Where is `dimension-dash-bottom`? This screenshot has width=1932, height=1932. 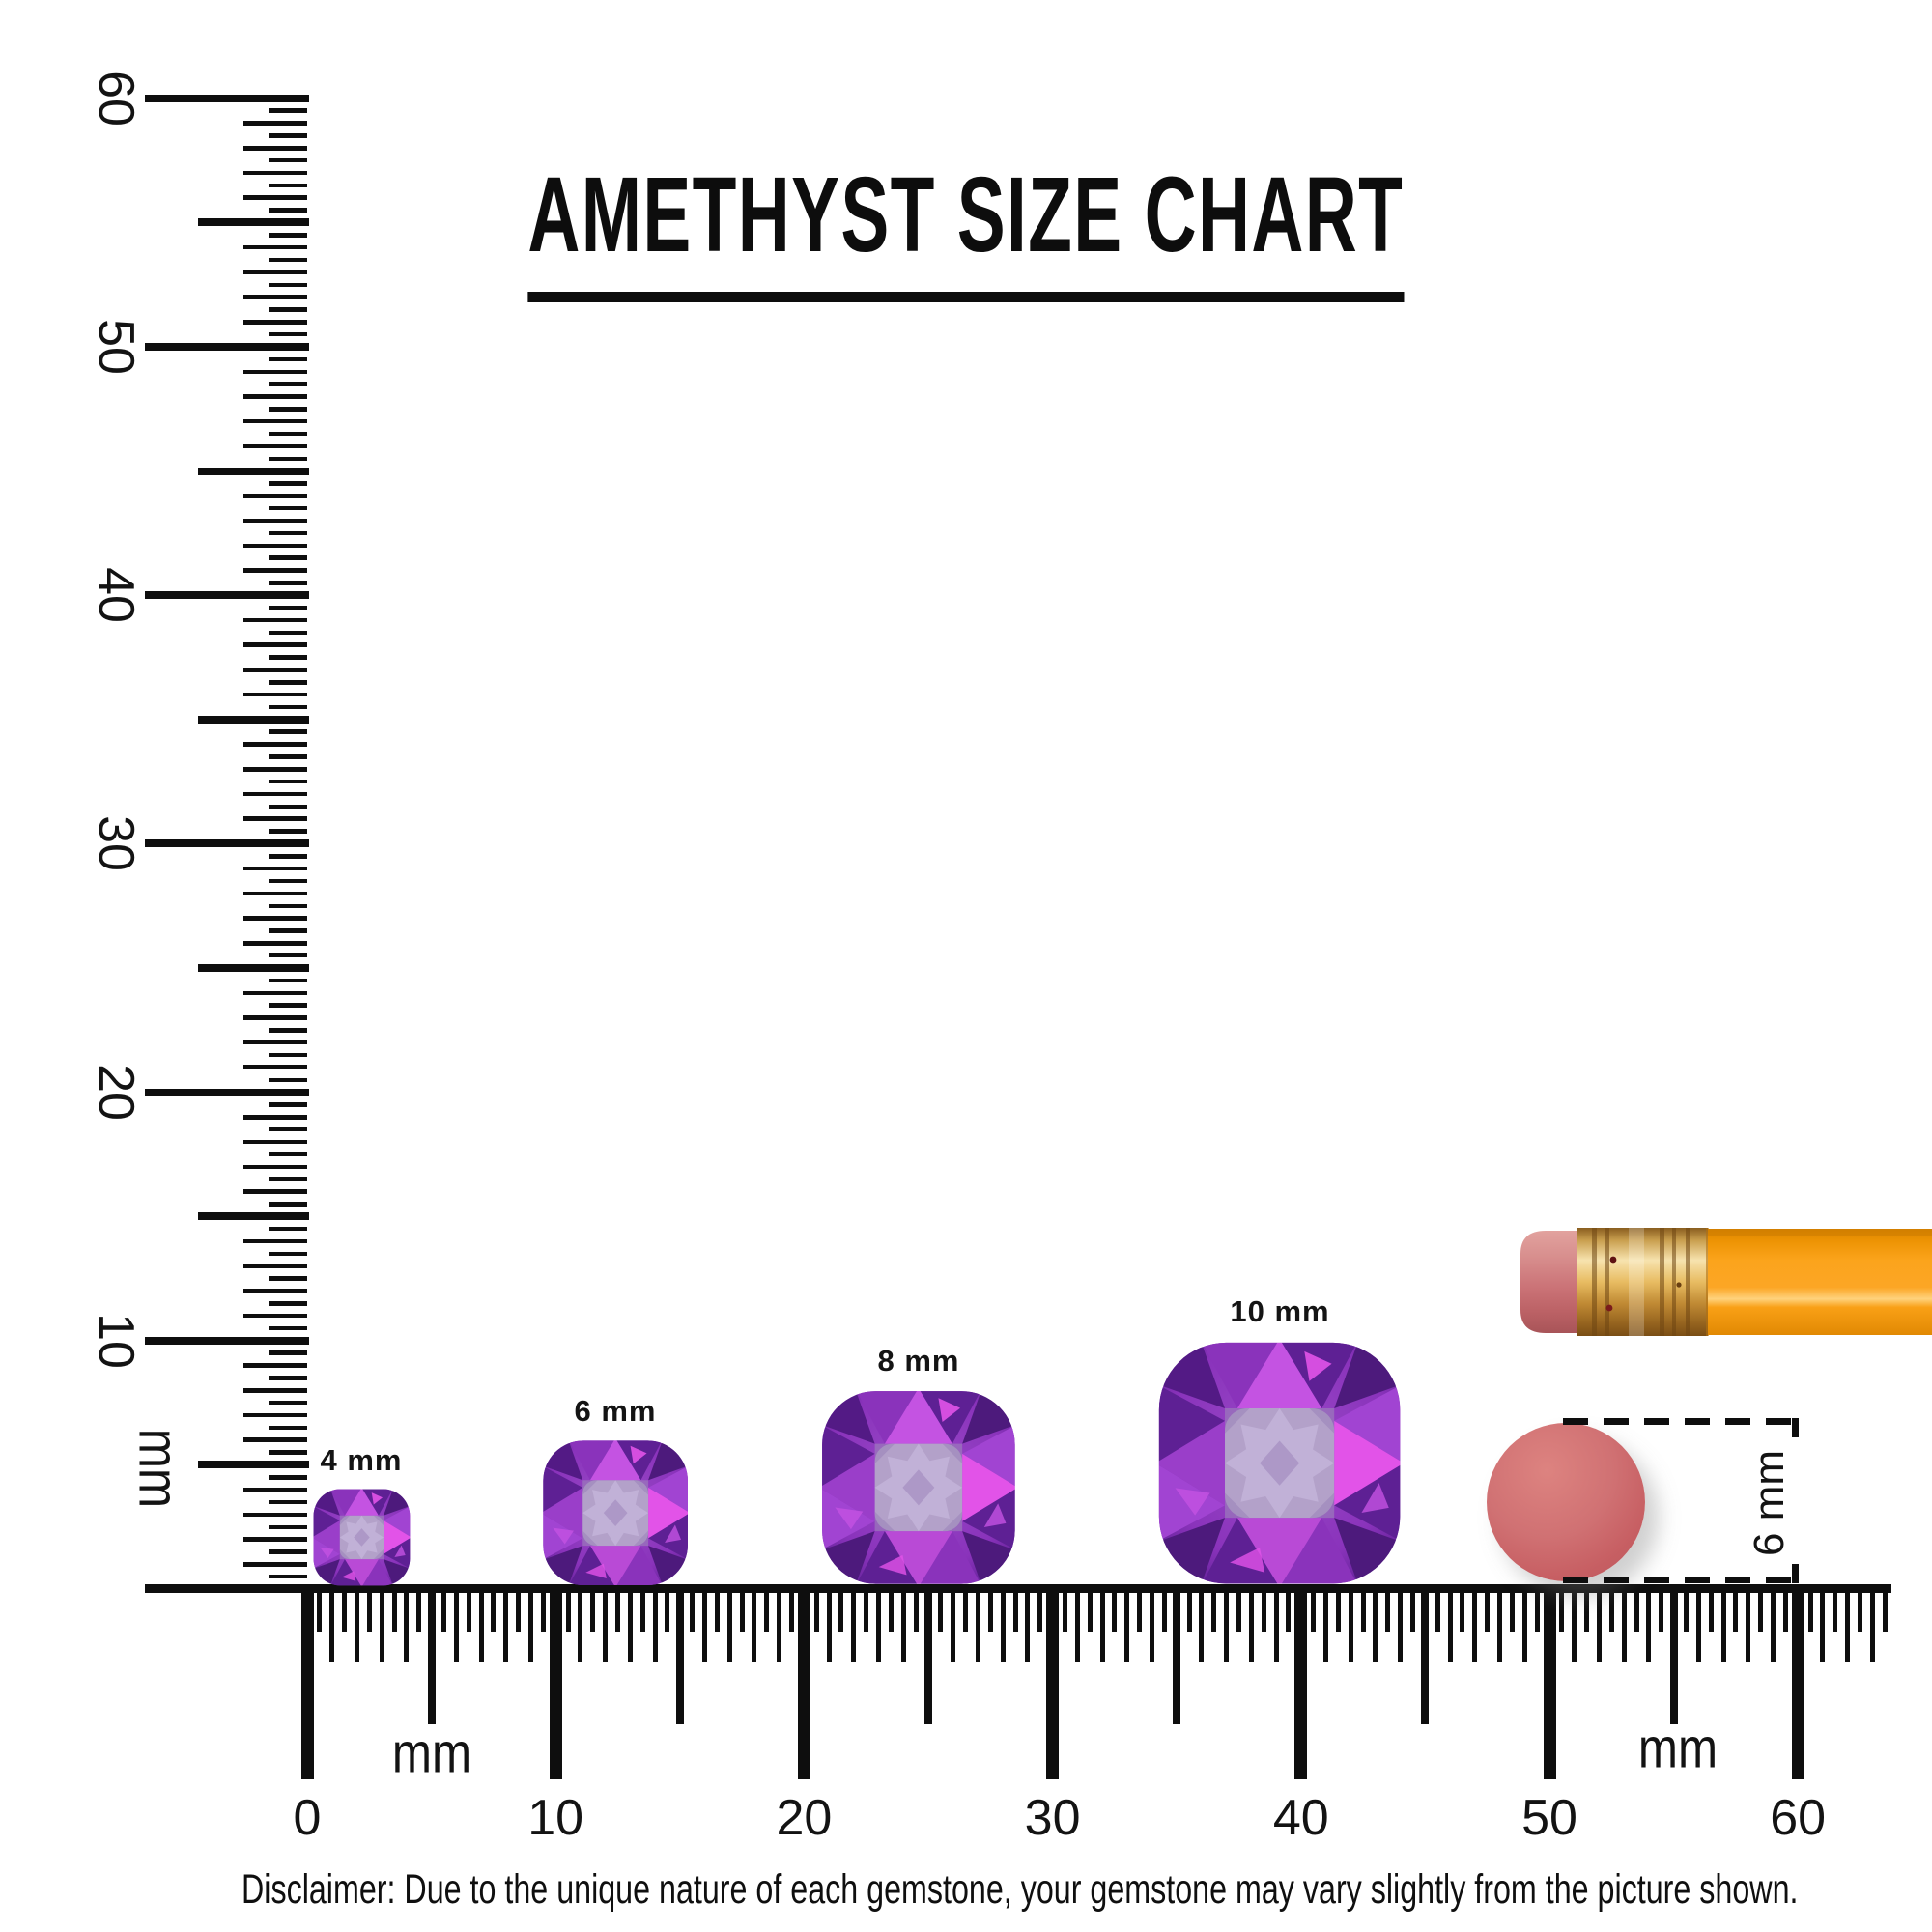
dimension-dash-bottom is located at coordinates (1681, 1580).